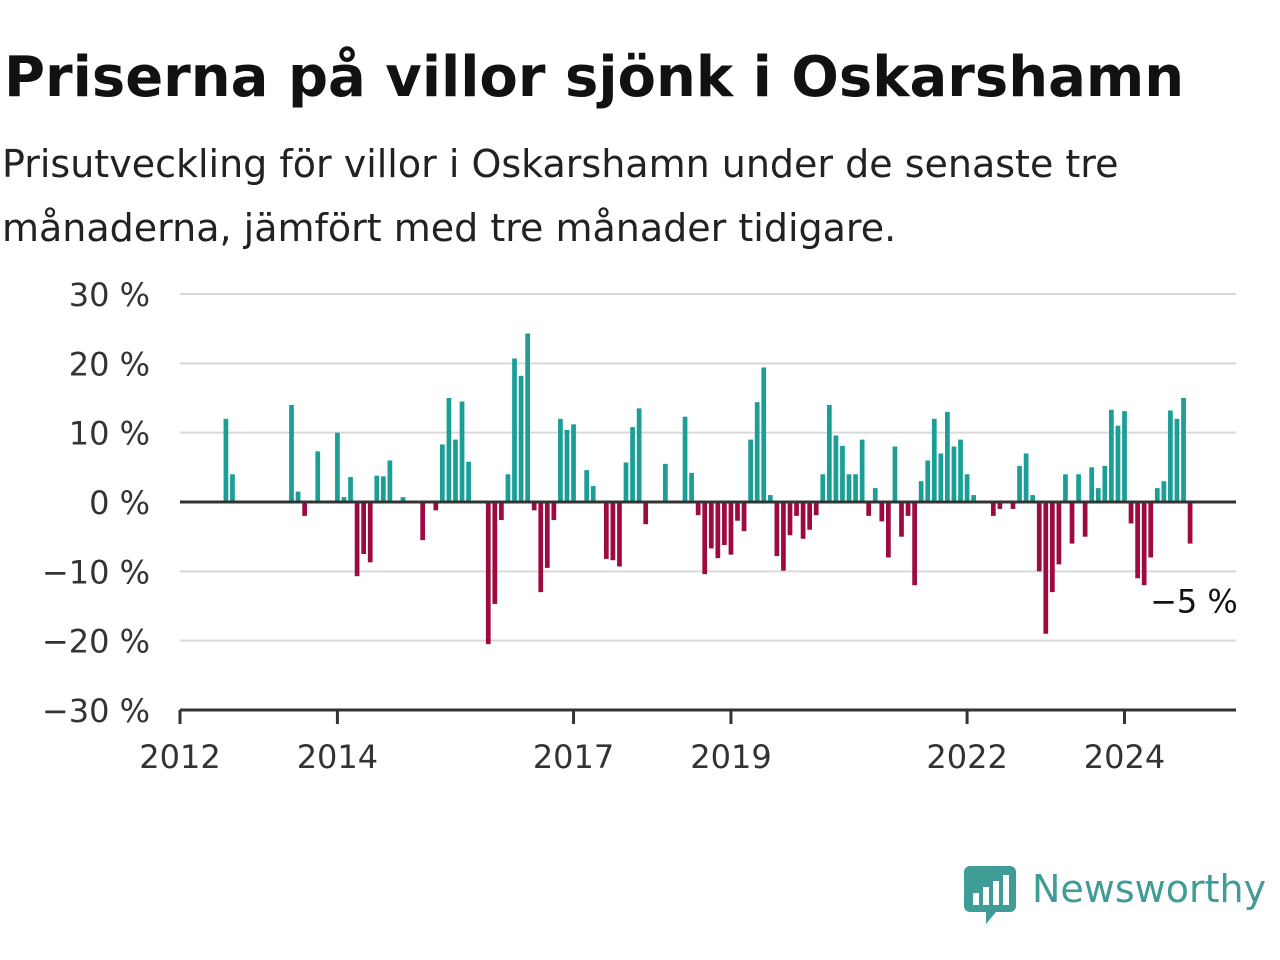 The height and width of the screenshot is (960, 1280). I want to click on x-tick-label: 2012, so click(179, 757).